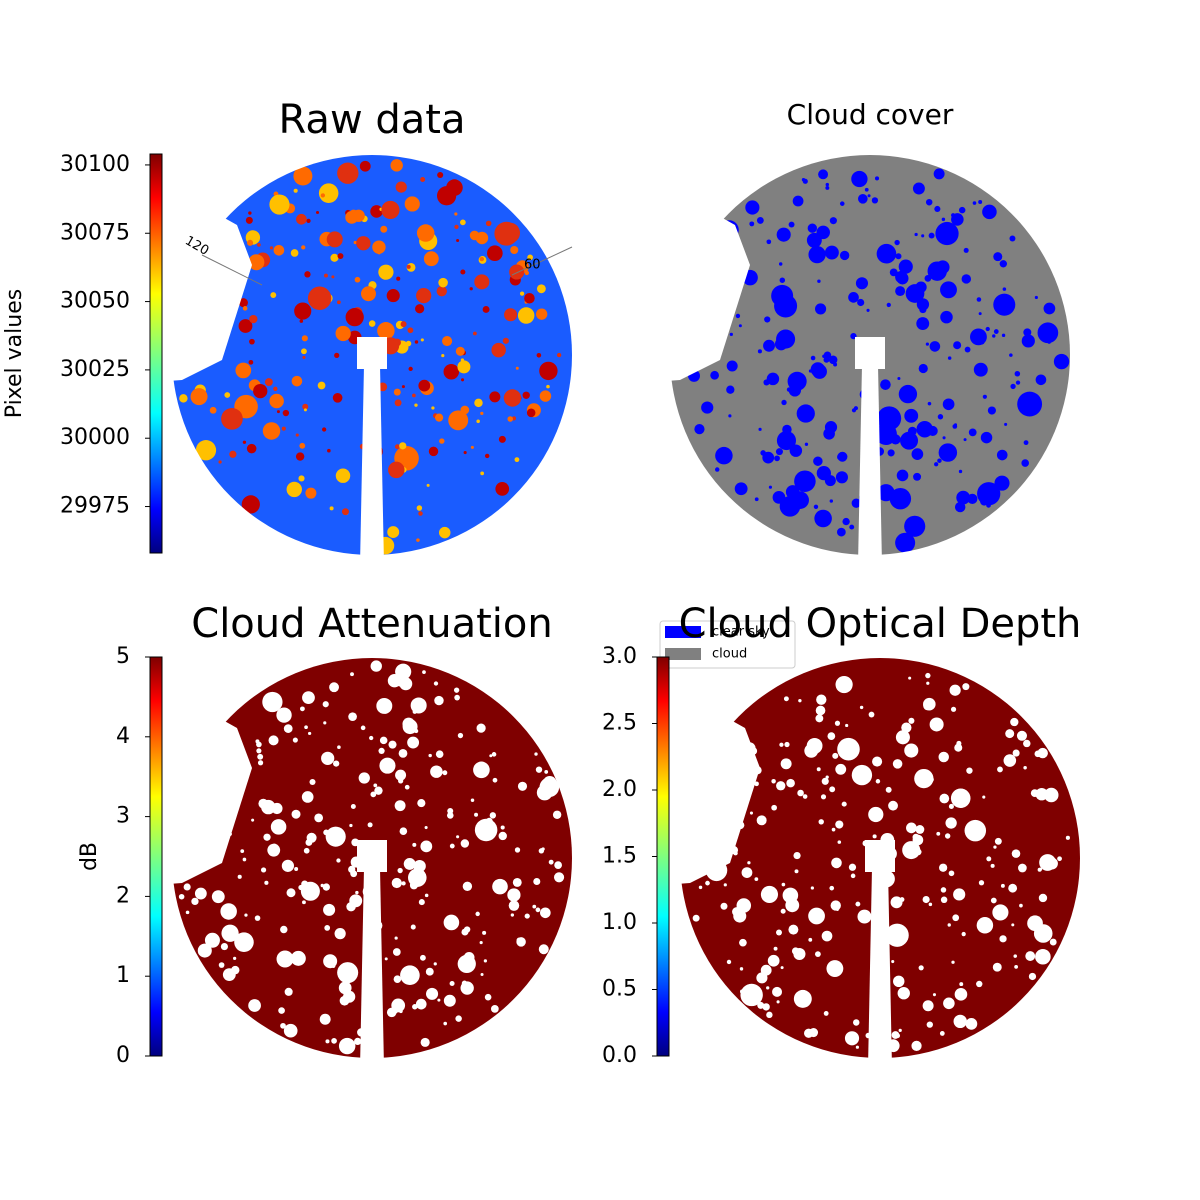 The image size is (1200, 1200). Describe the element at coordinates (727, 644) in the screenshot. I see `legend: clear sky cloud` at that location.